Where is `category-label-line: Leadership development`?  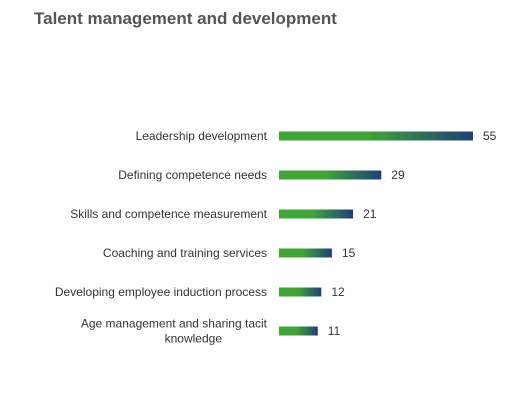 category-label-line: Leadership development is located at coordinates (202, 136).